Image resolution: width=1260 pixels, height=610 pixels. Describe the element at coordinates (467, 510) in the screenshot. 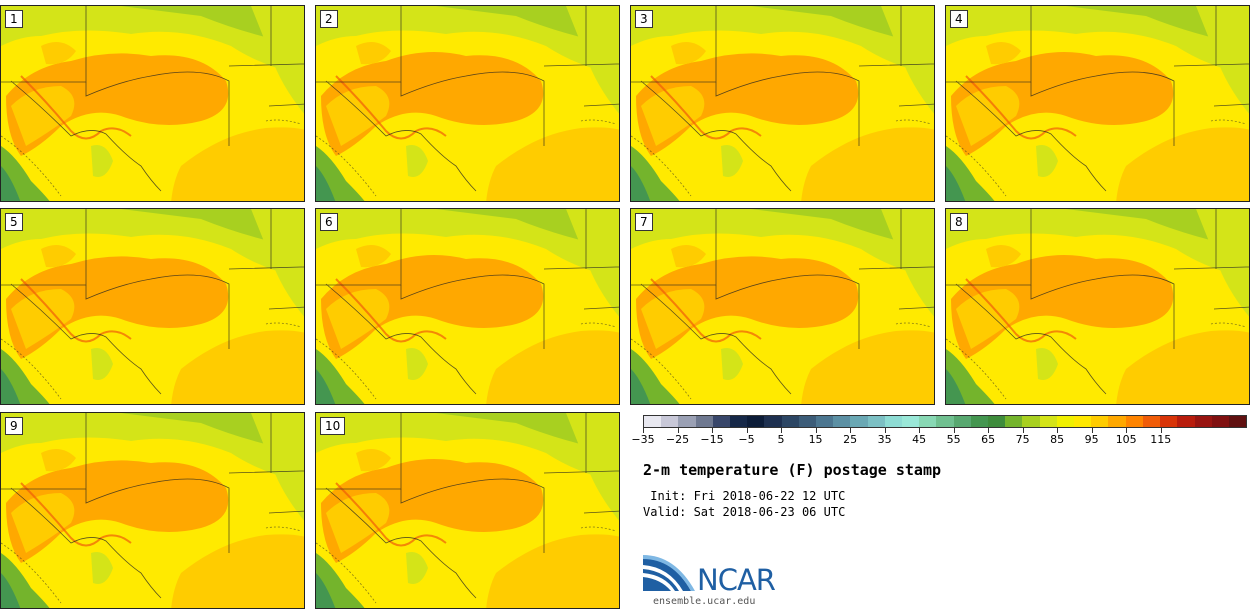

I see `ensemble-member-map: 10` at that location.